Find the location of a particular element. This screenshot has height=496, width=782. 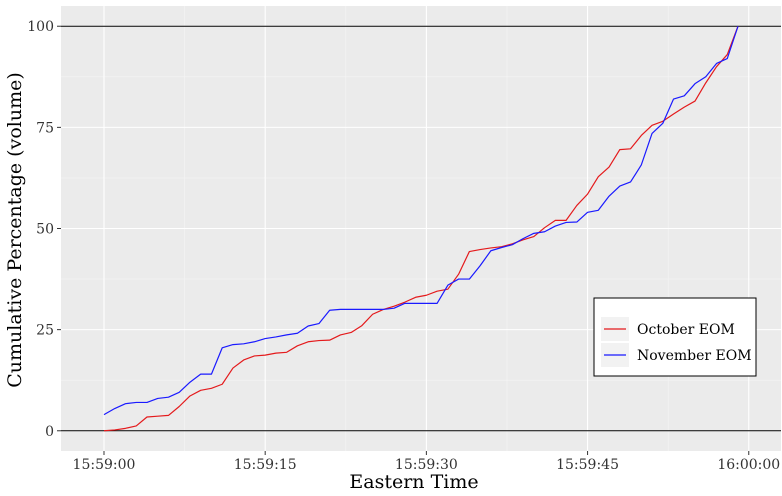

y-tick-label: 50 is located at coordinates (45, 230).